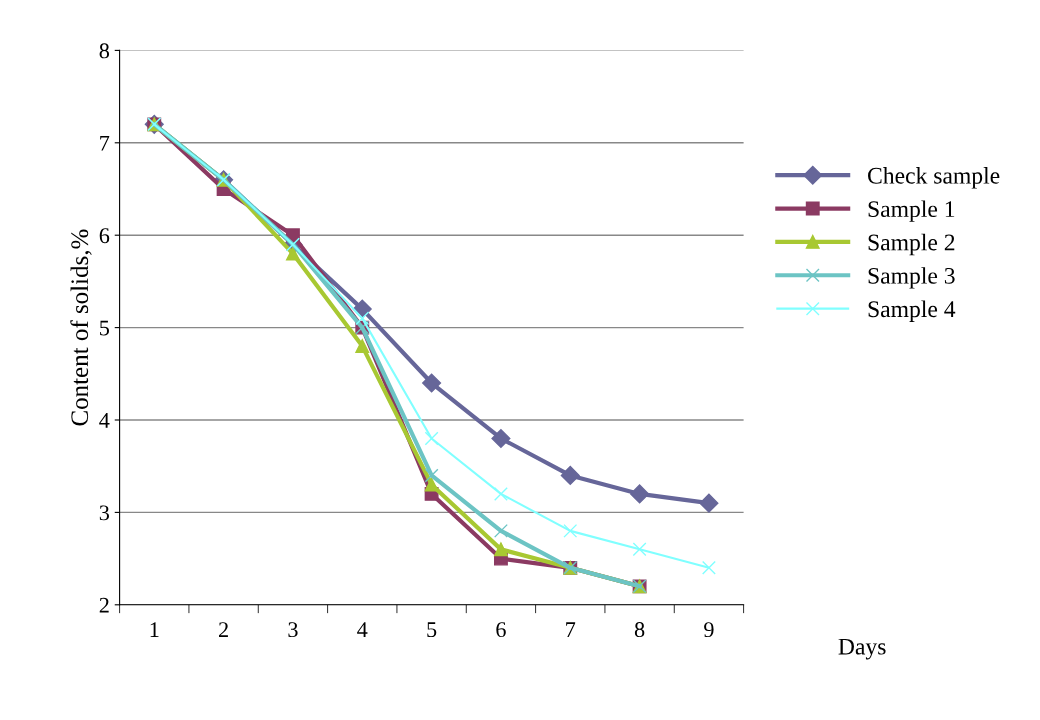 This screenshot has height=720, width=1040. I want to click on legend-label: Sample 2, so click(911, 244).